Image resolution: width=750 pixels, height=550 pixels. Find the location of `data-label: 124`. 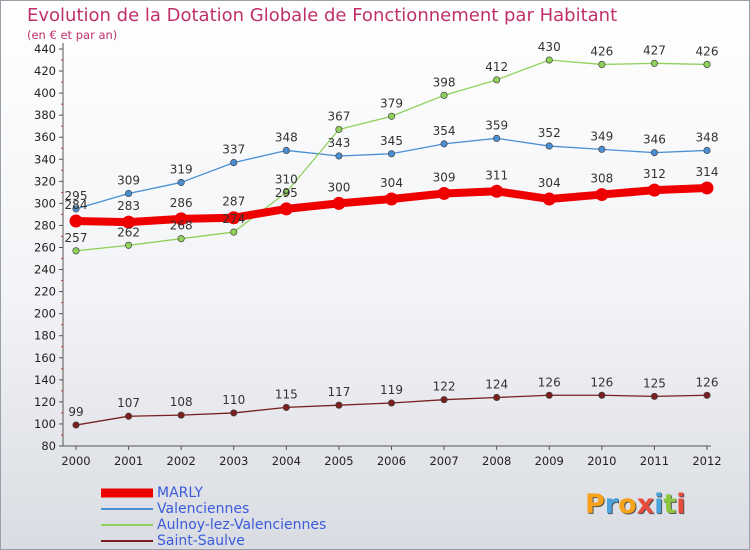

data-label: 124 is located at coordinates (496, 384).